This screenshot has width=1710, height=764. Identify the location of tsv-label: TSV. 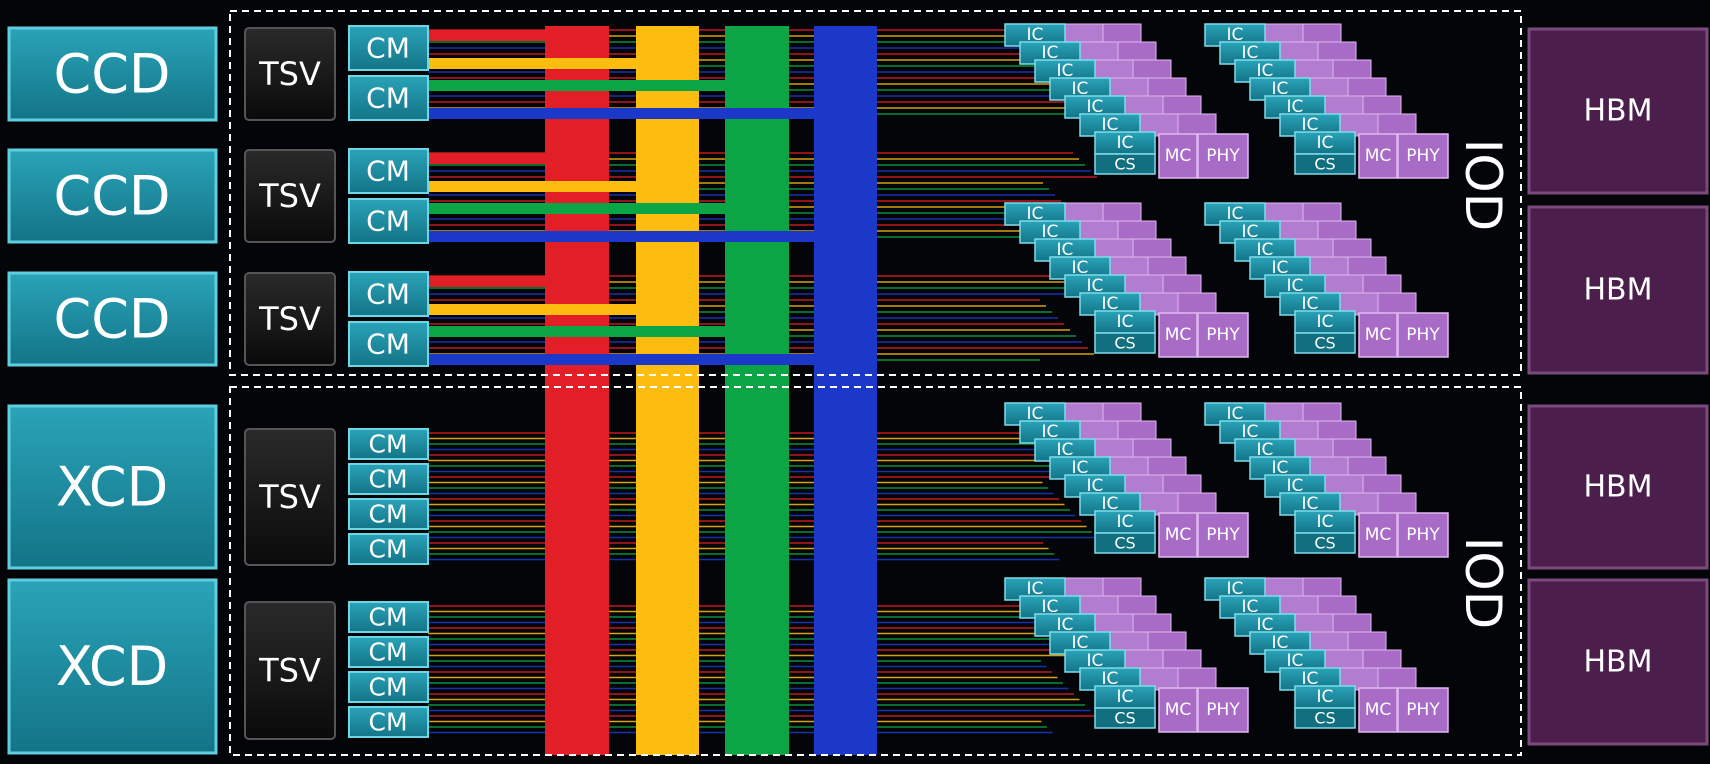
(289, 196).